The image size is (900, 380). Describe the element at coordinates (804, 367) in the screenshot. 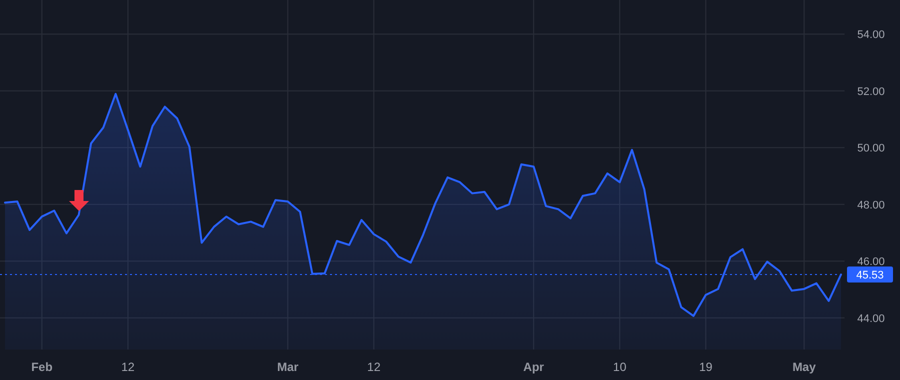

I see `x-tick-label: May` at that location.